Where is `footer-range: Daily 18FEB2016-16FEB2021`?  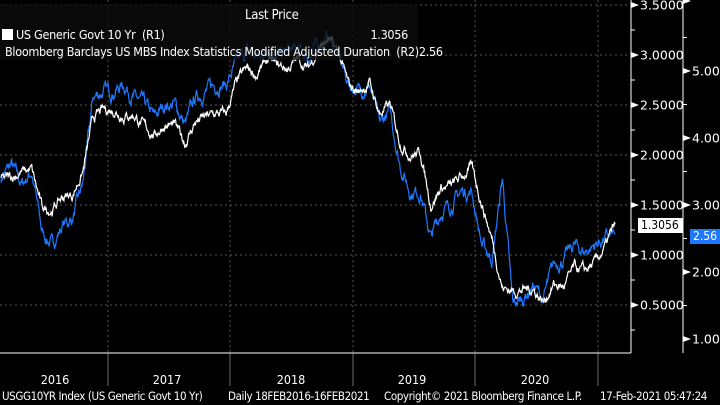 footer-range: Daily 18FEB2016-16FEB2021 is located at coordinates (299, 396).